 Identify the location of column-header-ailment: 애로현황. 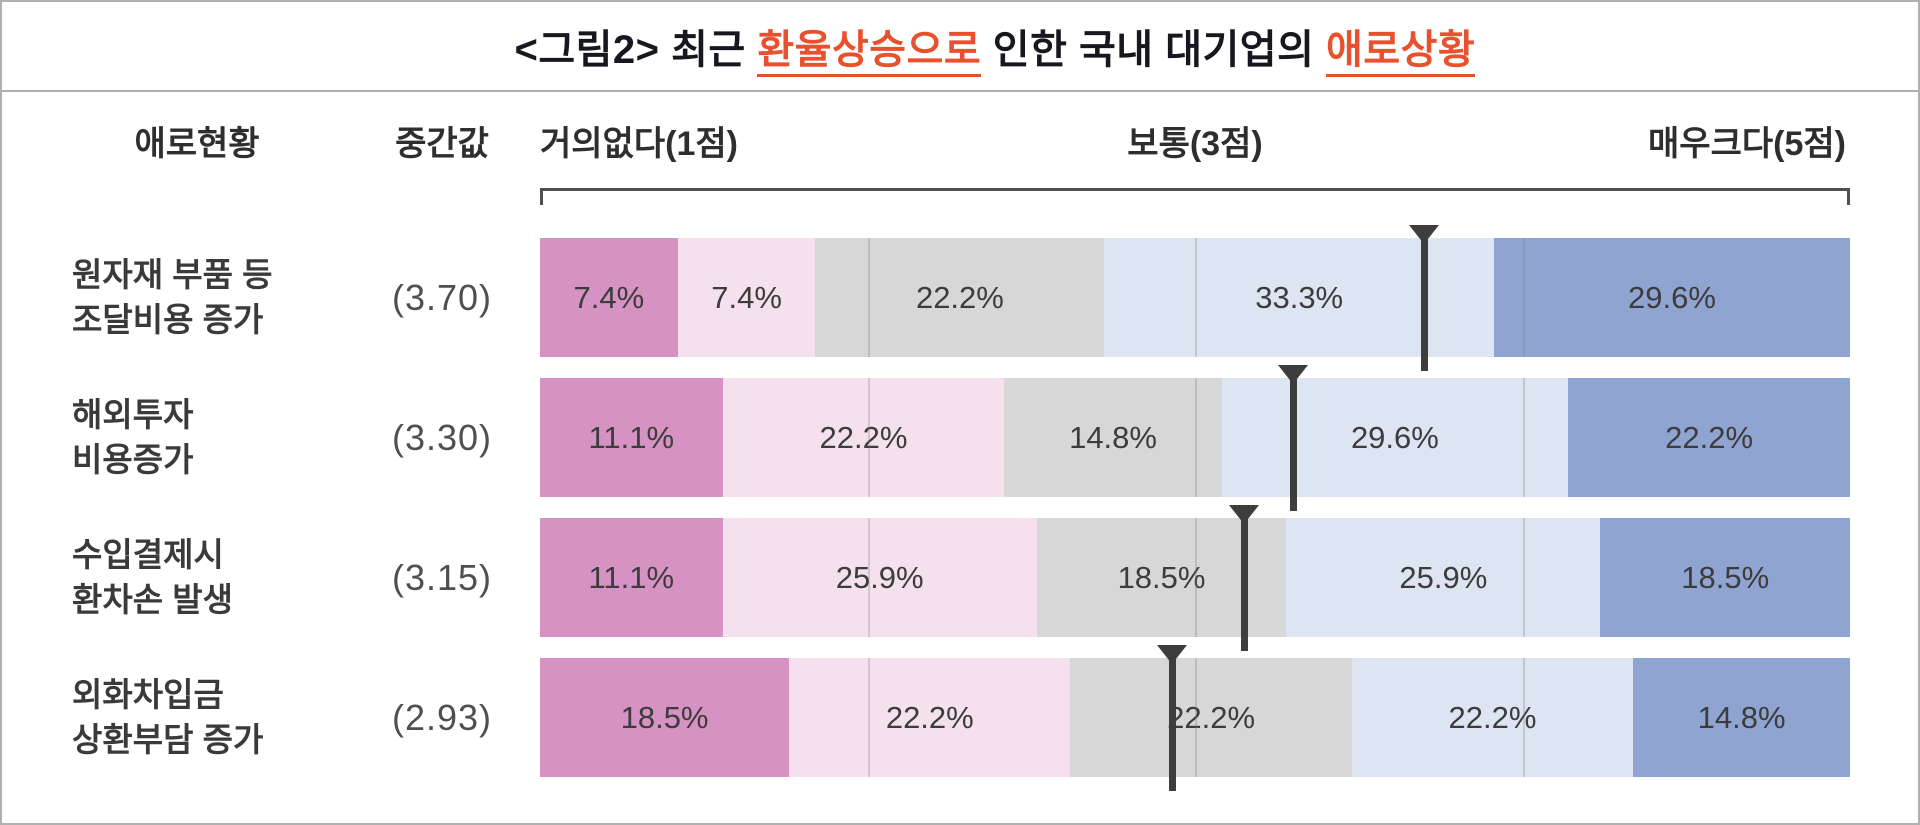
(197, 143).